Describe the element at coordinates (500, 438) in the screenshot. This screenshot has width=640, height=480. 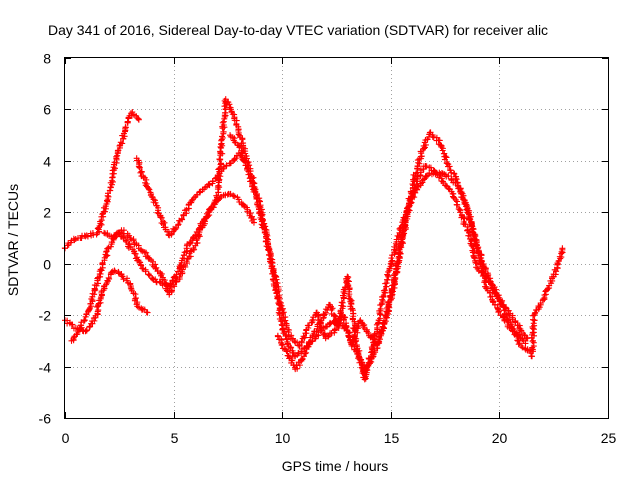
I see `x-tick-label: 20` at that location.